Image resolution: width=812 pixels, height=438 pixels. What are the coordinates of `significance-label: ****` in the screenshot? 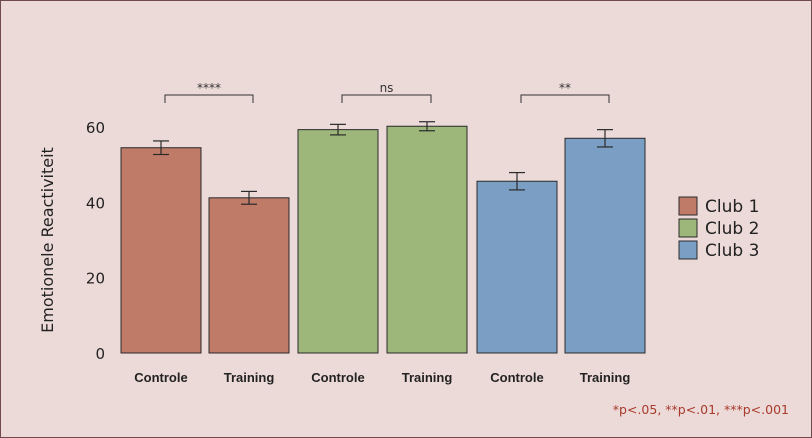 It's located at (209, 88).